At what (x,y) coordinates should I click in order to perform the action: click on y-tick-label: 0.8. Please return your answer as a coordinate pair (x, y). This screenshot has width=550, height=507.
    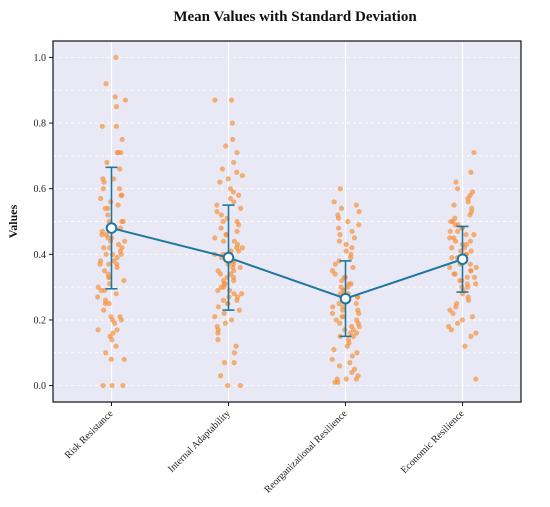
    Looking at the image, I should click on (40, 124).